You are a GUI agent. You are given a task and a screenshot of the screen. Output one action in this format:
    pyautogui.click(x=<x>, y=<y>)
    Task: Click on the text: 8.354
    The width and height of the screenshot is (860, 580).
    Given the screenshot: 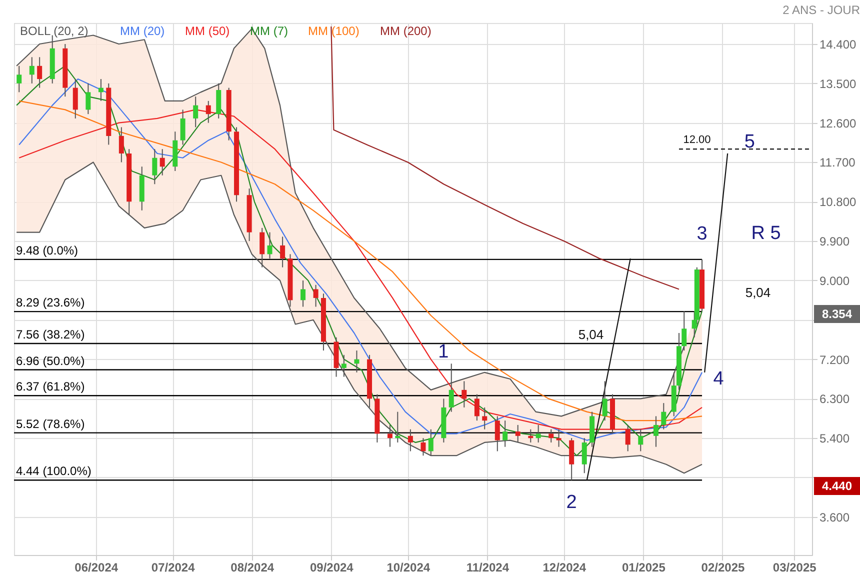 What is the action you would take?
    pyautogui.click(x=837, y=314)
    